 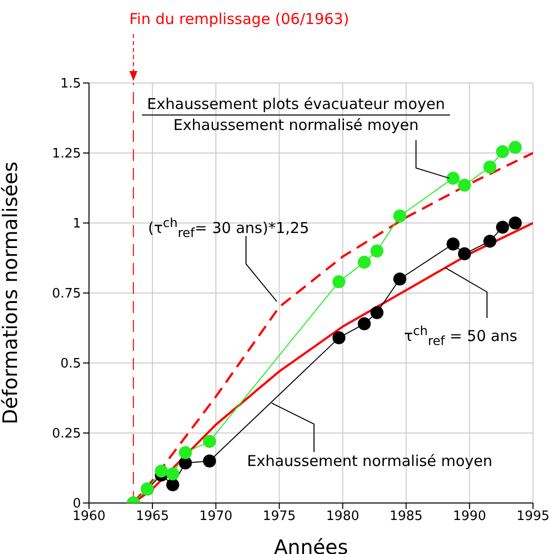 I want to click on x-tick-label: 1995, so click(x=533, y=516).